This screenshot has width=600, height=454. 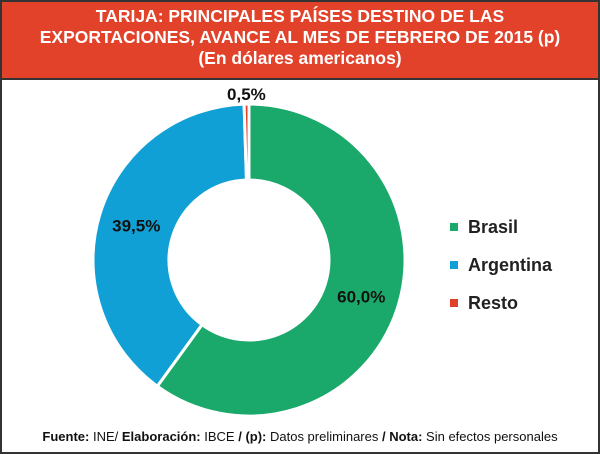 I want to click on legend-item-brasil: Brasil, so click(x=501, y=227).